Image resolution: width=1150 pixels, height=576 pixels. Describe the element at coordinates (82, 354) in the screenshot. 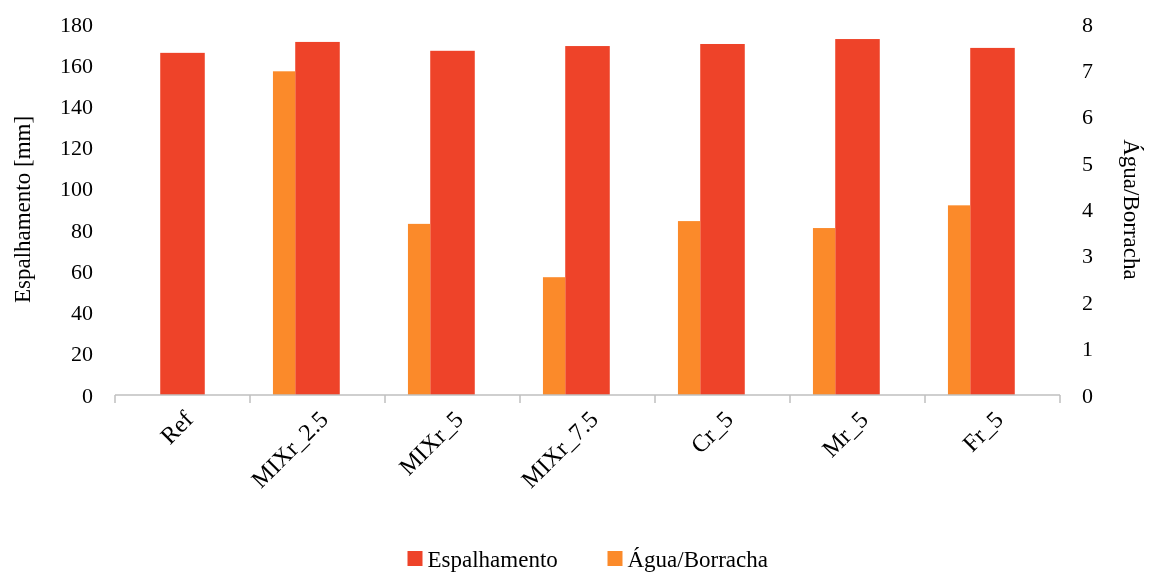

I see `y-tick-label: 20` at that location.